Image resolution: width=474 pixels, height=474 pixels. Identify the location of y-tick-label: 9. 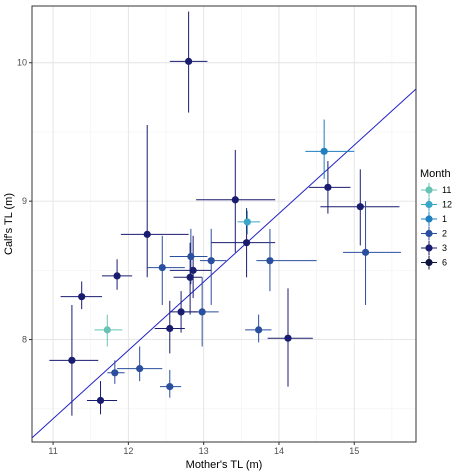
(24, 201).